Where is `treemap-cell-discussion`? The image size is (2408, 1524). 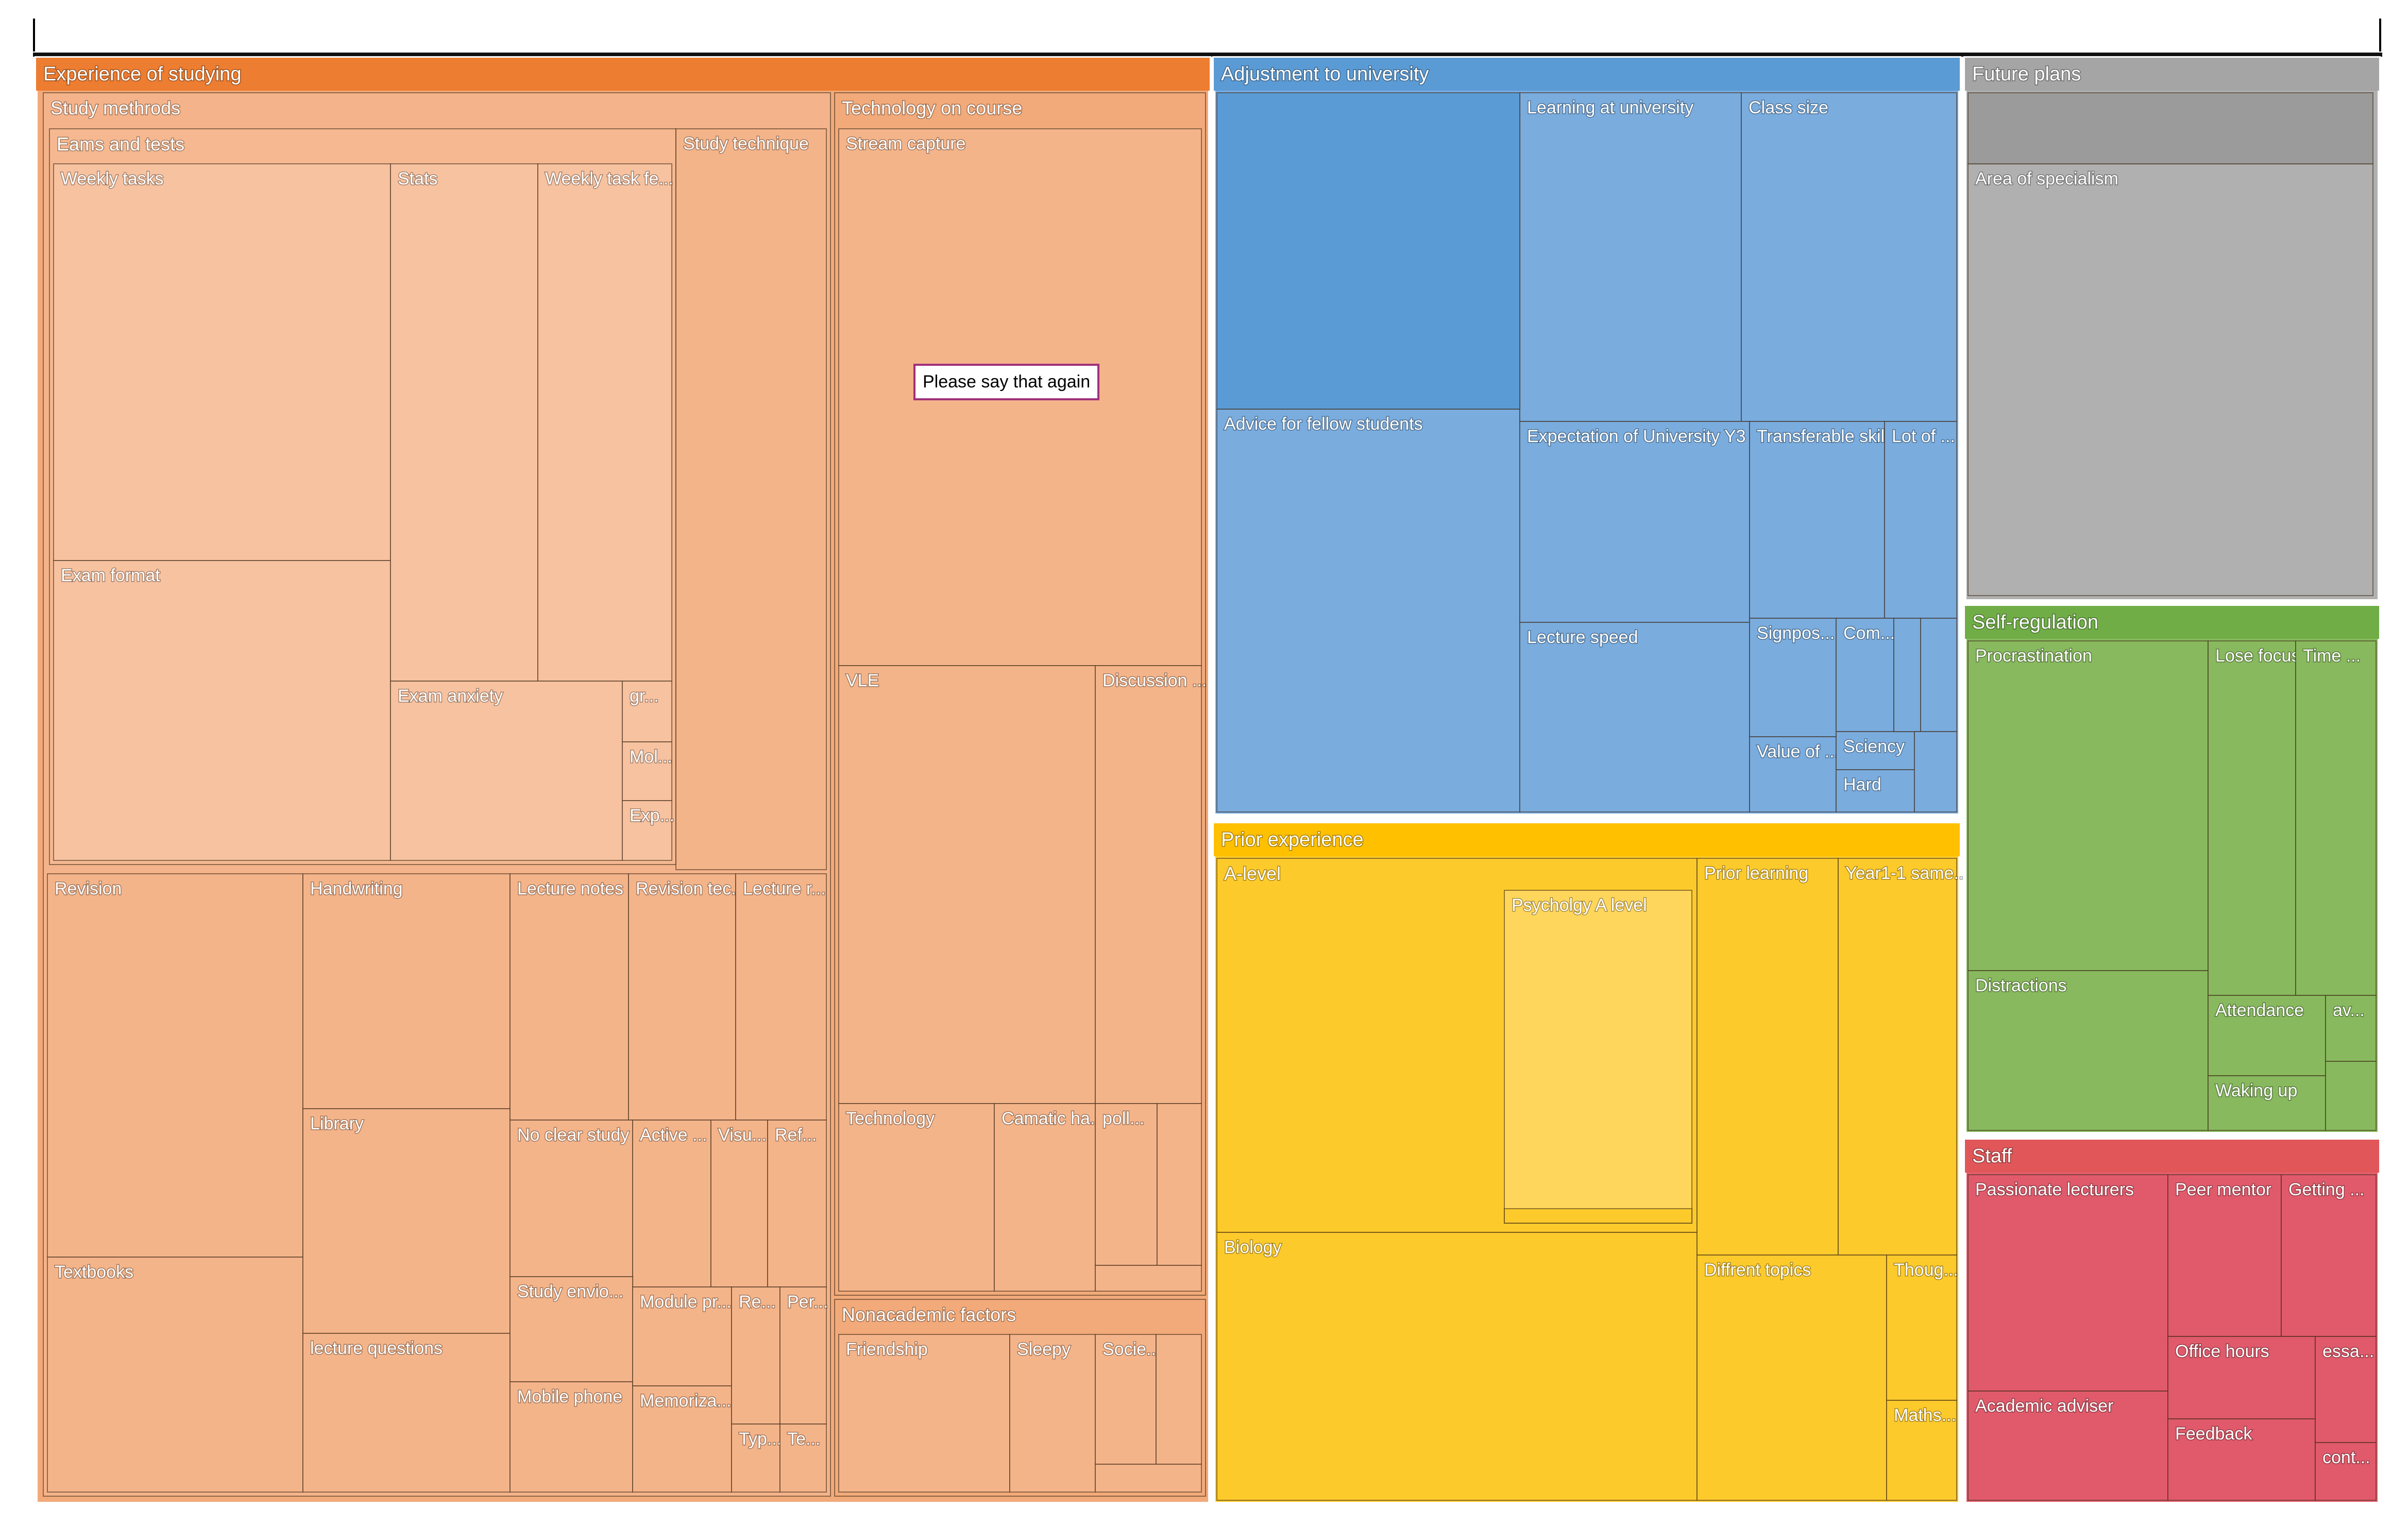 treemap-cell-discussion is located at coordinates (1148, 884).